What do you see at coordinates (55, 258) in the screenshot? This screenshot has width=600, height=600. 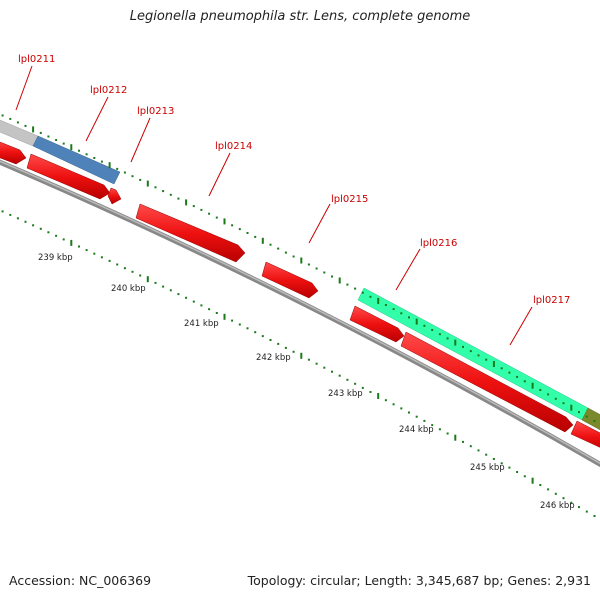 I see `ruler-label: 239 kbp` at bounding box center [55, 258].